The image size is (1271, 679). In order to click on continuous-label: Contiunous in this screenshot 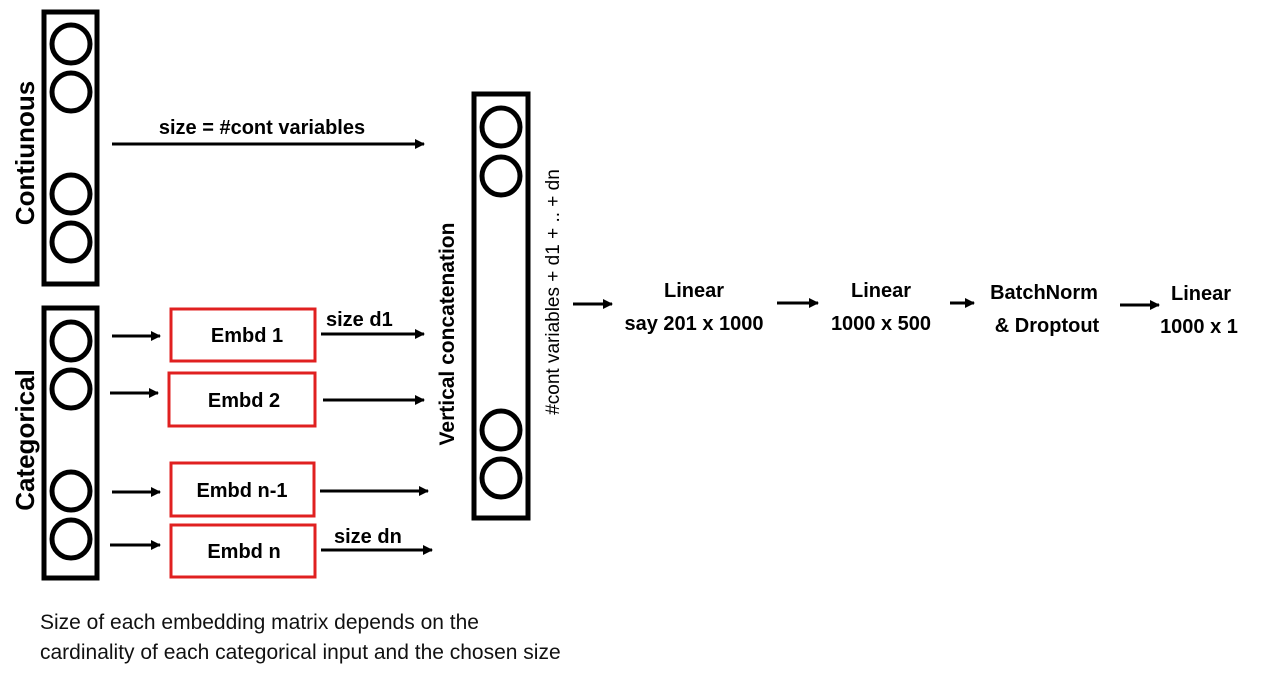, I will do `click(25, 153)`.